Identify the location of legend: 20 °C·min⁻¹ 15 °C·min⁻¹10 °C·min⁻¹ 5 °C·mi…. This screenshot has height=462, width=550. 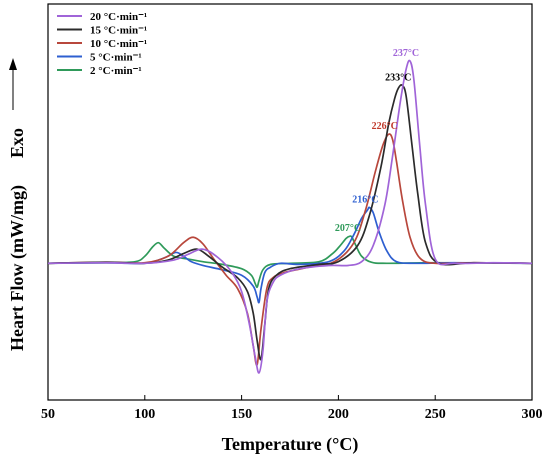
(102, 44).